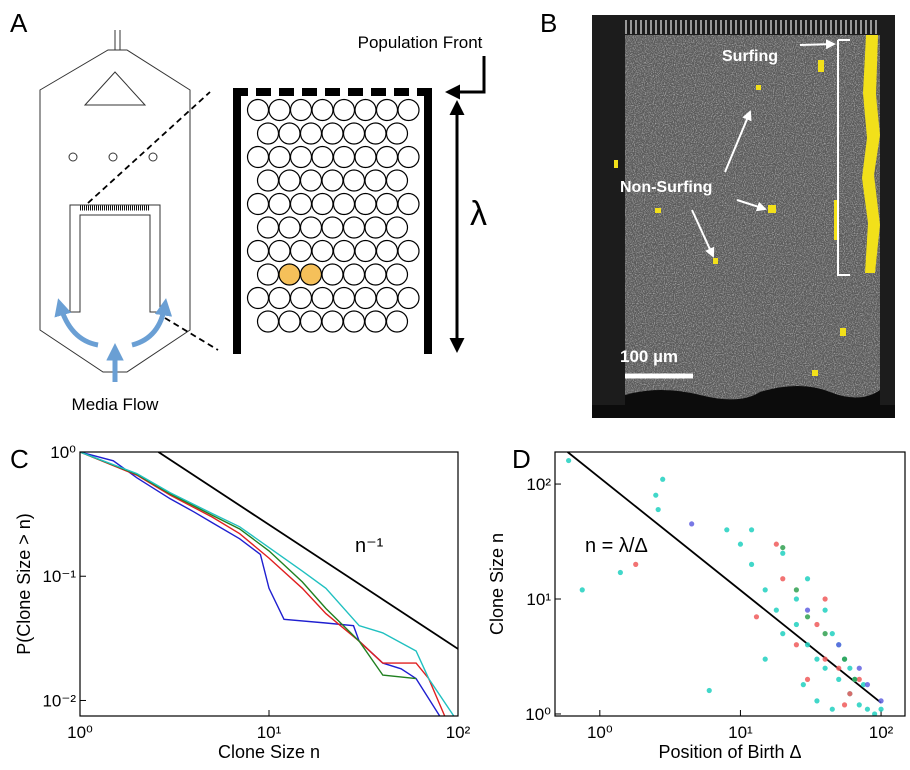  Describe the element at coordinates (115, 211) in the screenshot. I see `device-outline` at that location.